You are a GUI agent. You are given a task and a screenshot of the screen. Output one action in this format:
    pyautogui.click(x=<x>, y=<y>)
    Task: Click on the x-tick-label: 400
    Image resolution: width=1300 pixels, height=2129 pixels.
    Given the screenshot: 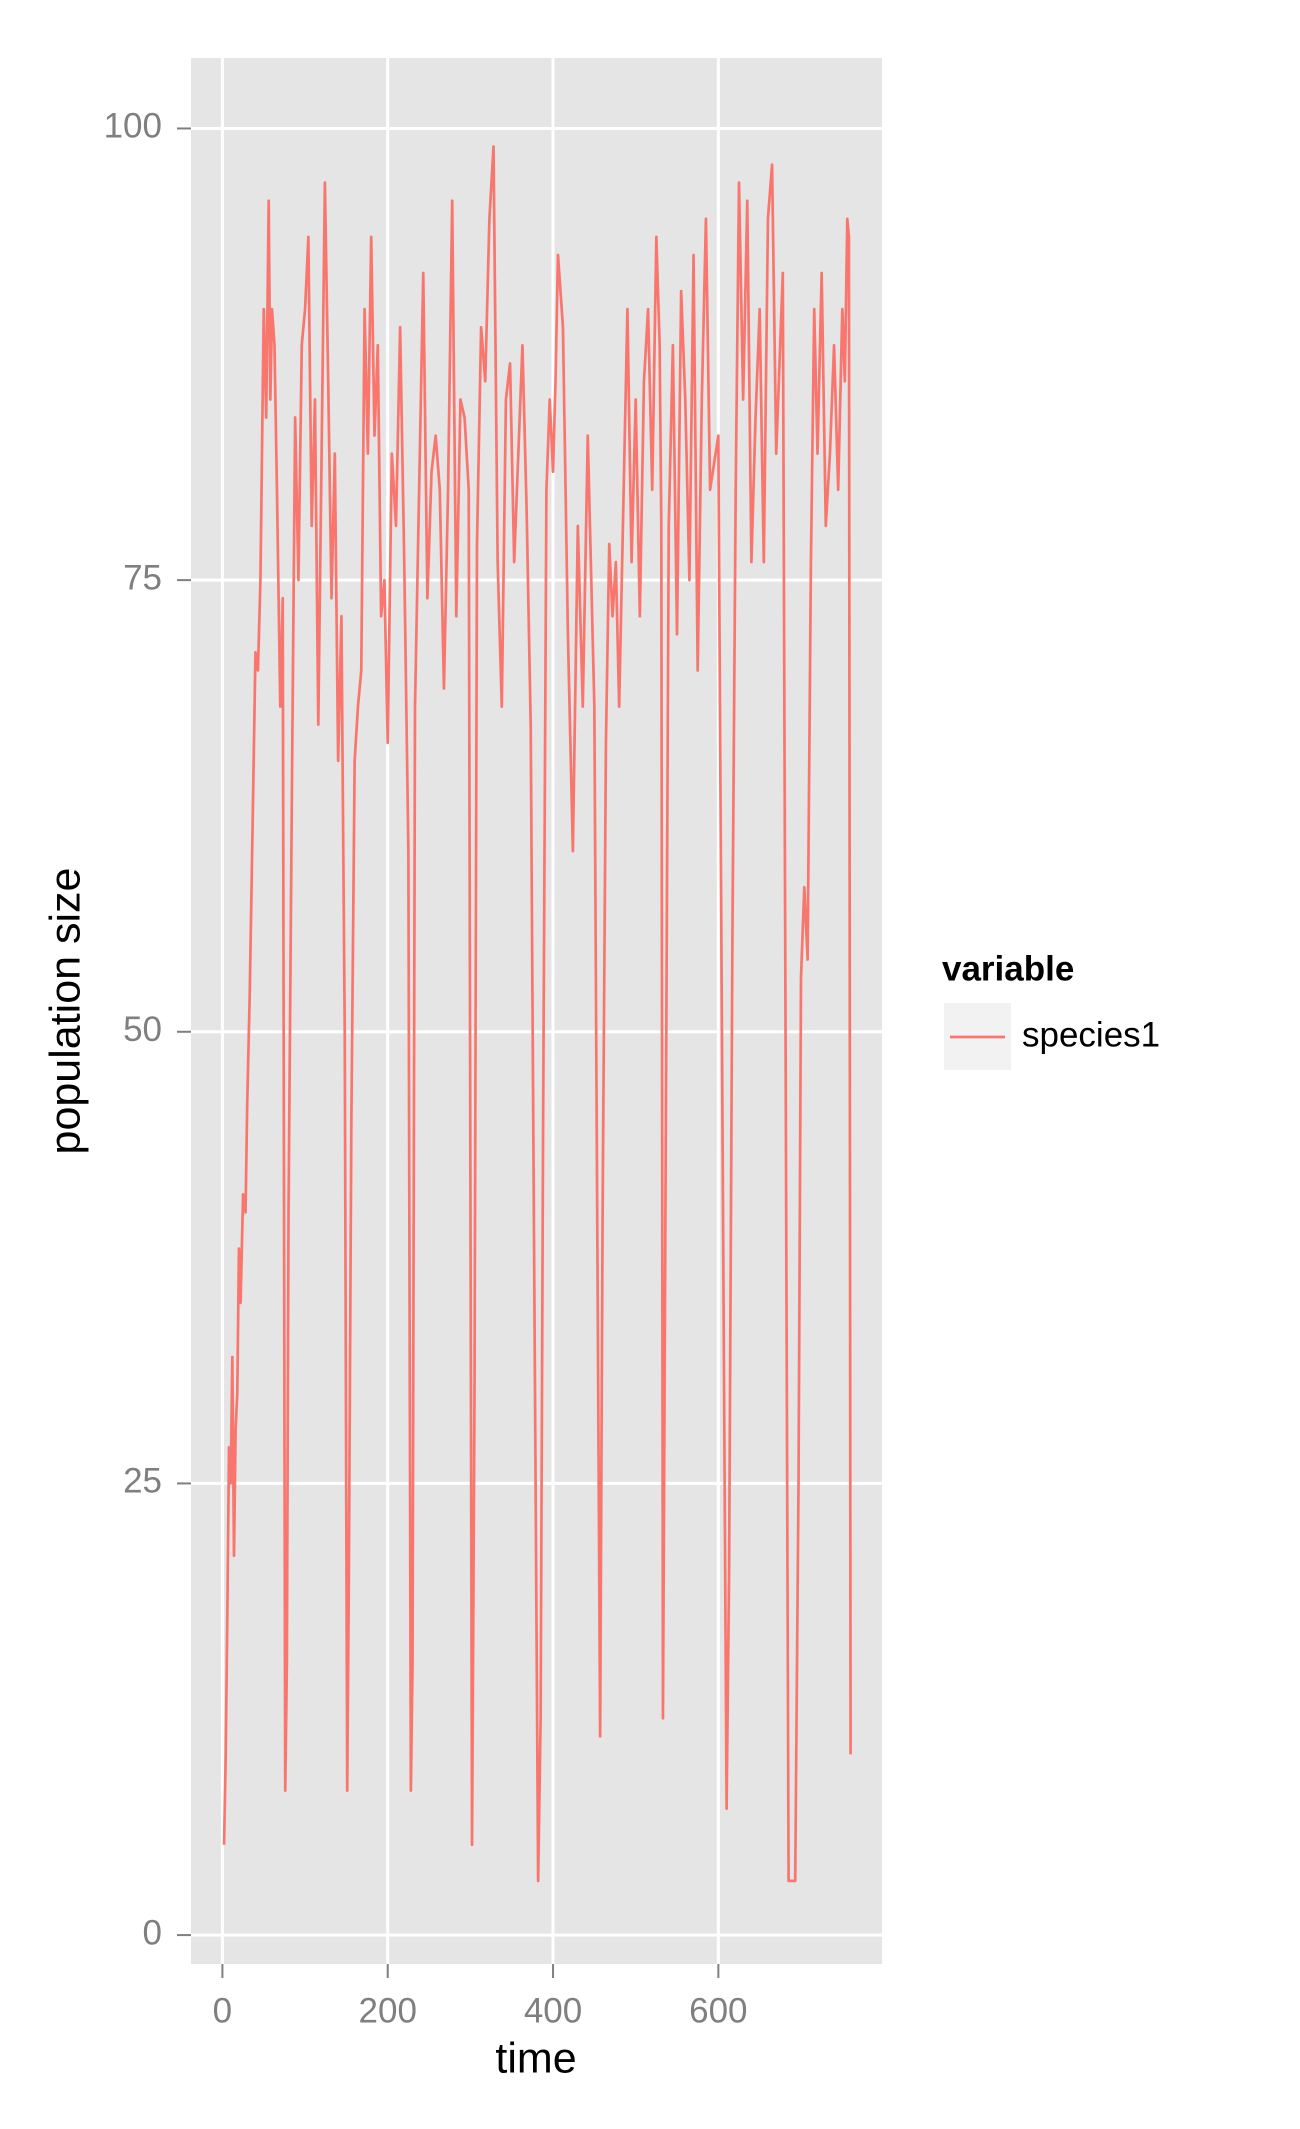 What is the action you would take?
    pyautogui.click(x=553, y=2010)
    